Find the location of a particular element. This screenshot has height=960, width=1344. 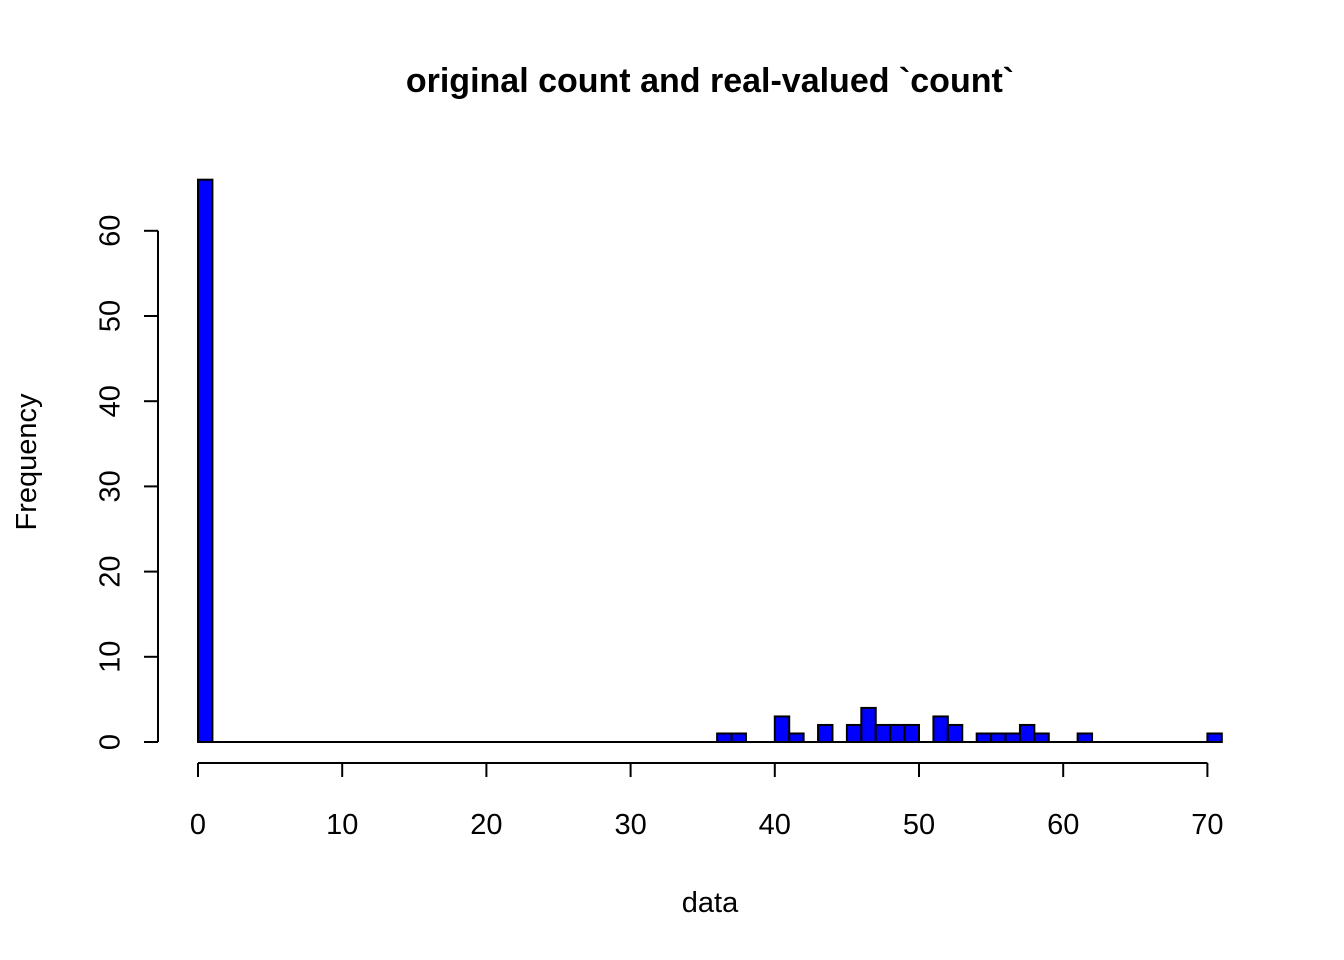

x-tick-label: 10 is located at coordinates (342, 825).